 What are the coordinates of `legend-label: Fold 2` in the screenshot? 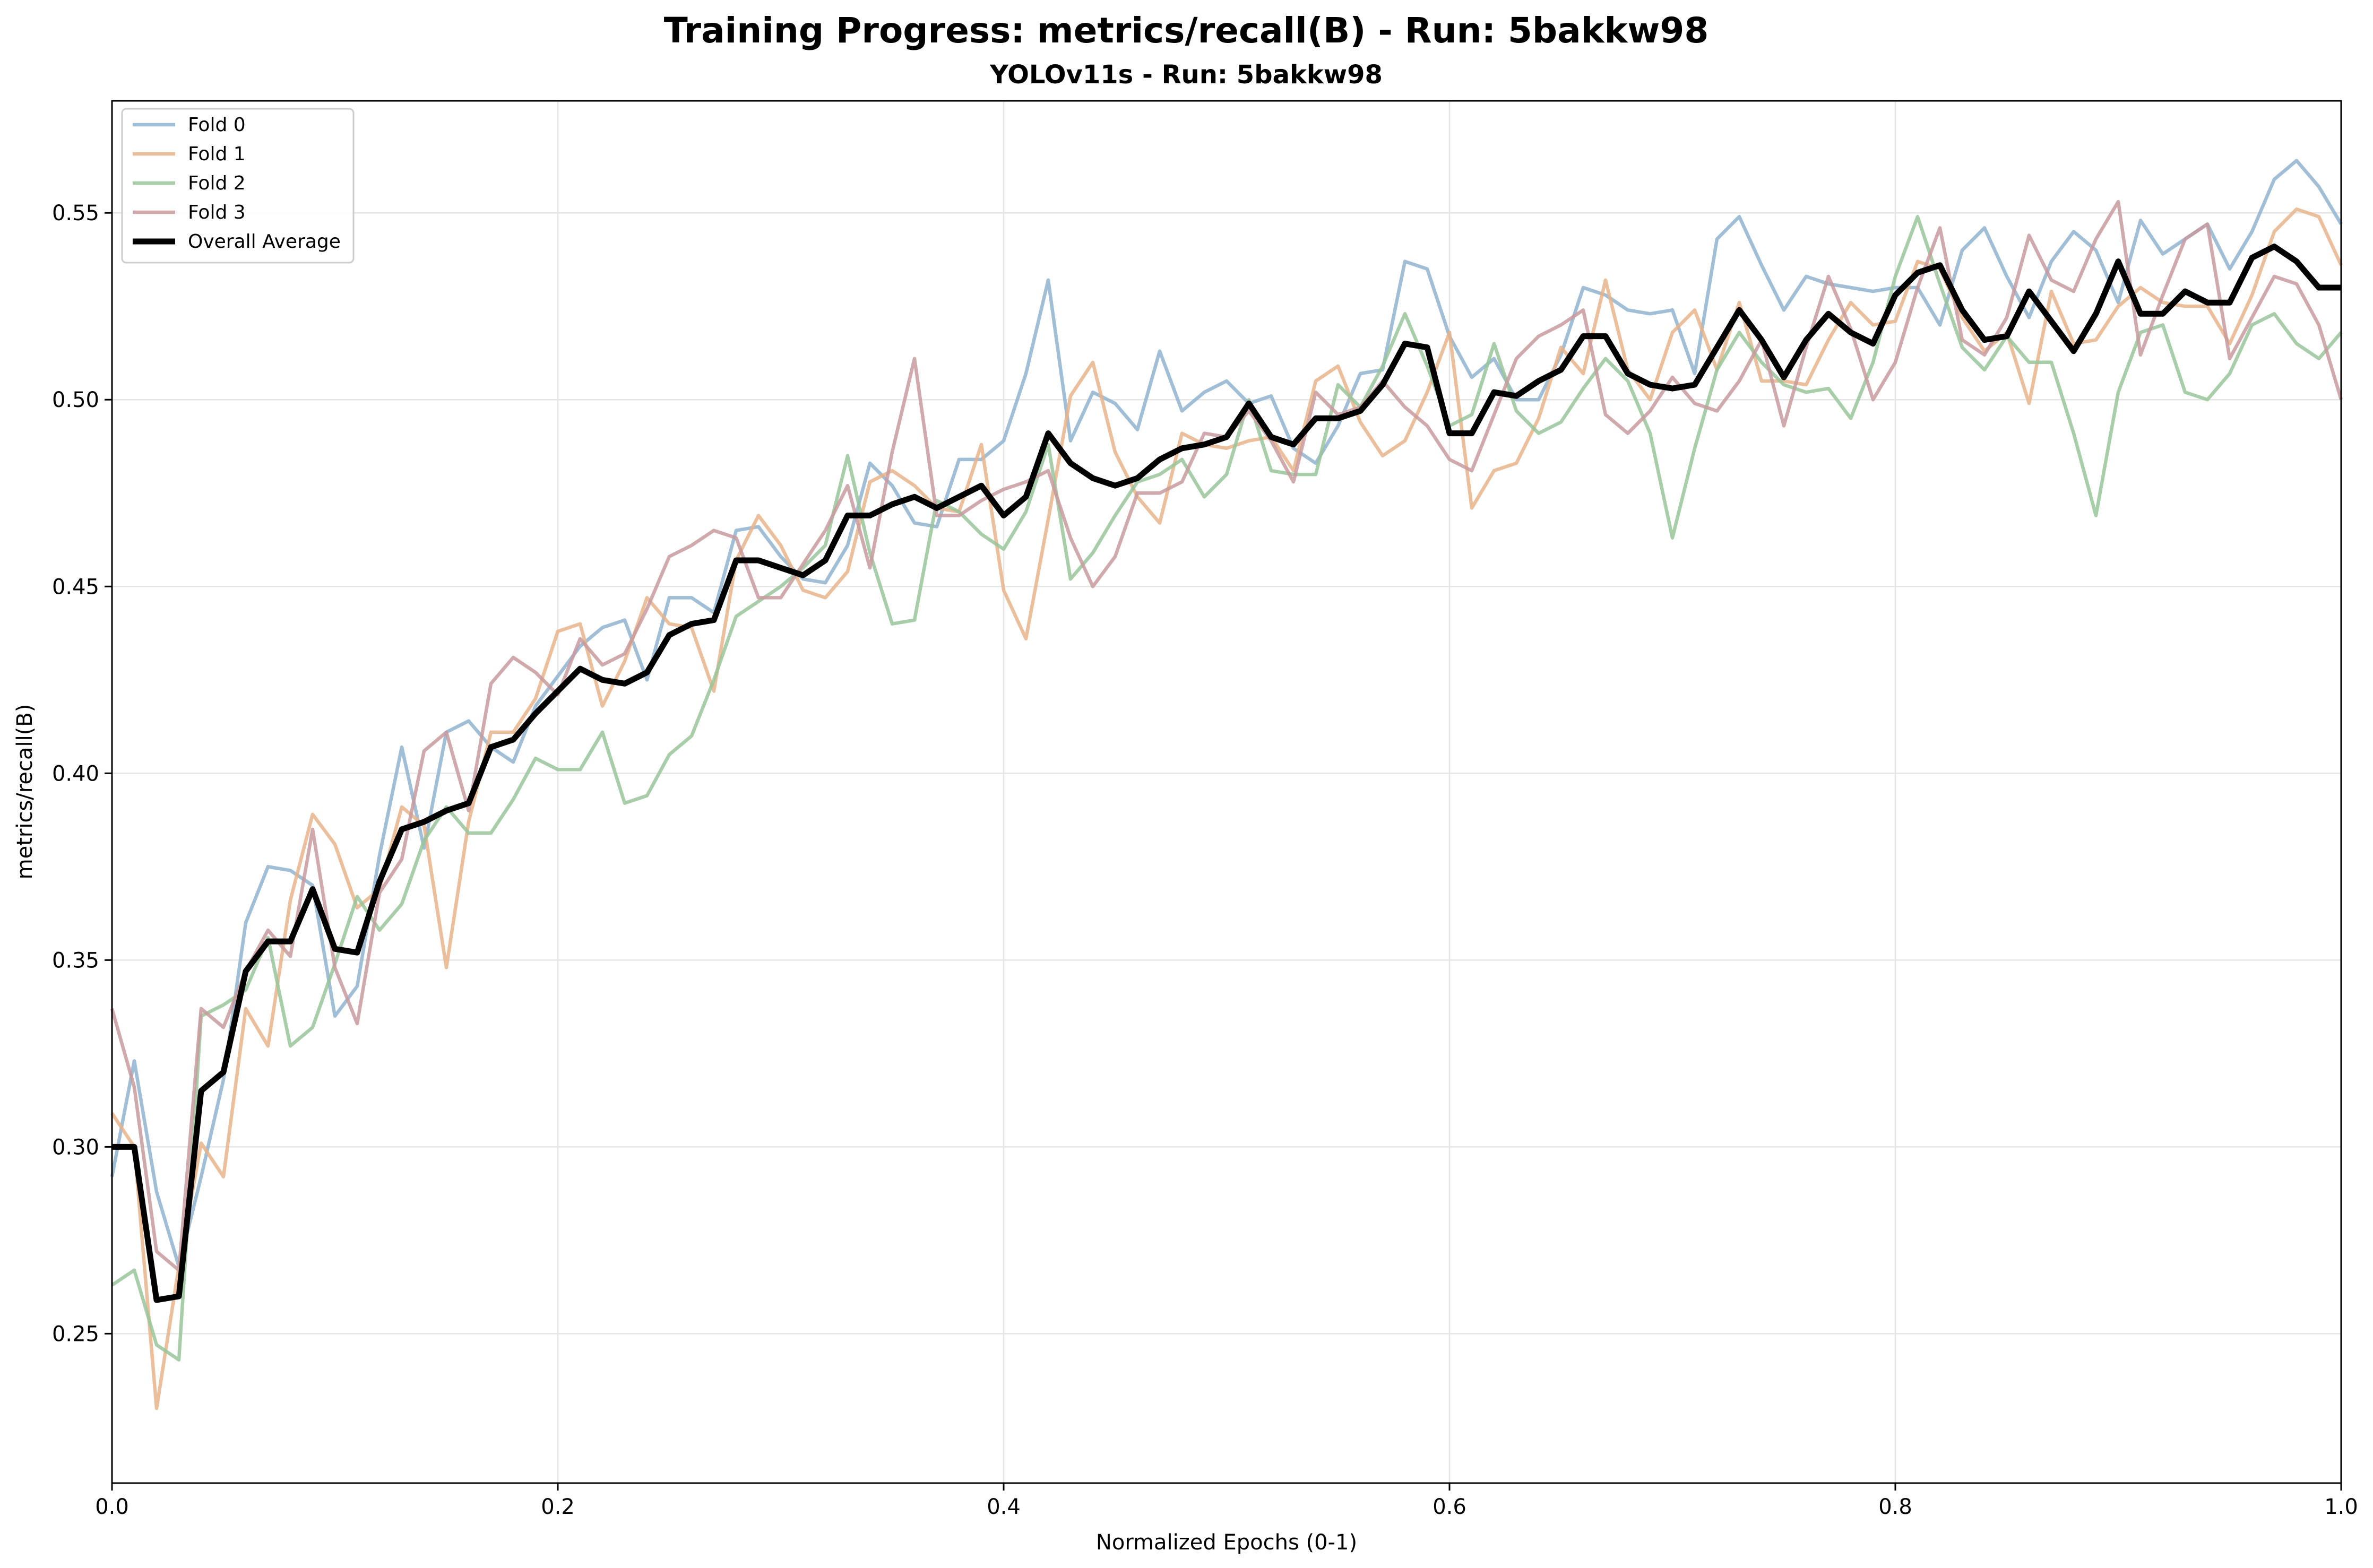 It's located at (217, 183).